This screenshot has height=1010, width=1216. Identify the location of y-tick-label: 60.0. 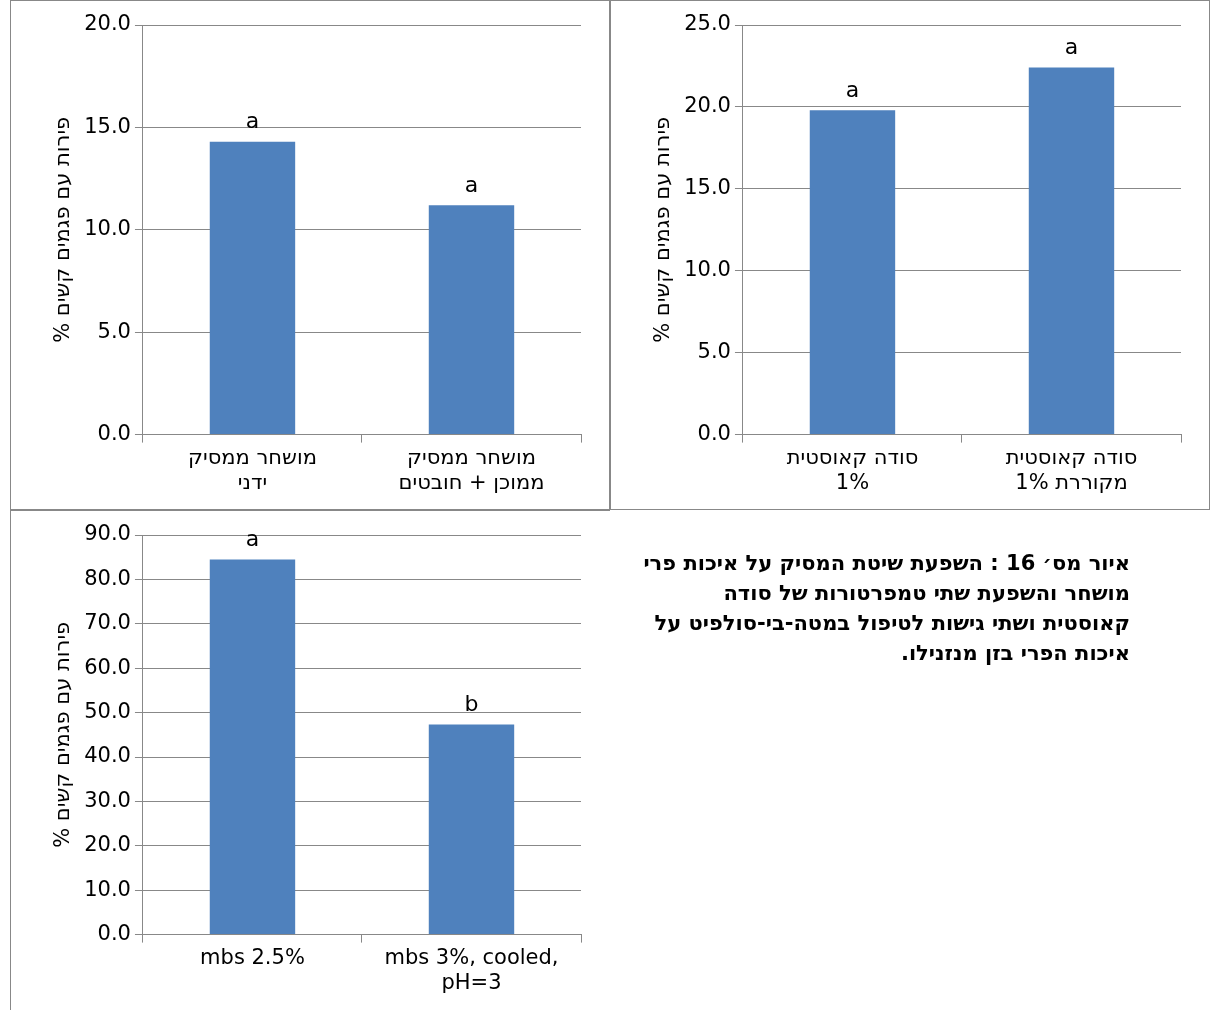
(107, 666).